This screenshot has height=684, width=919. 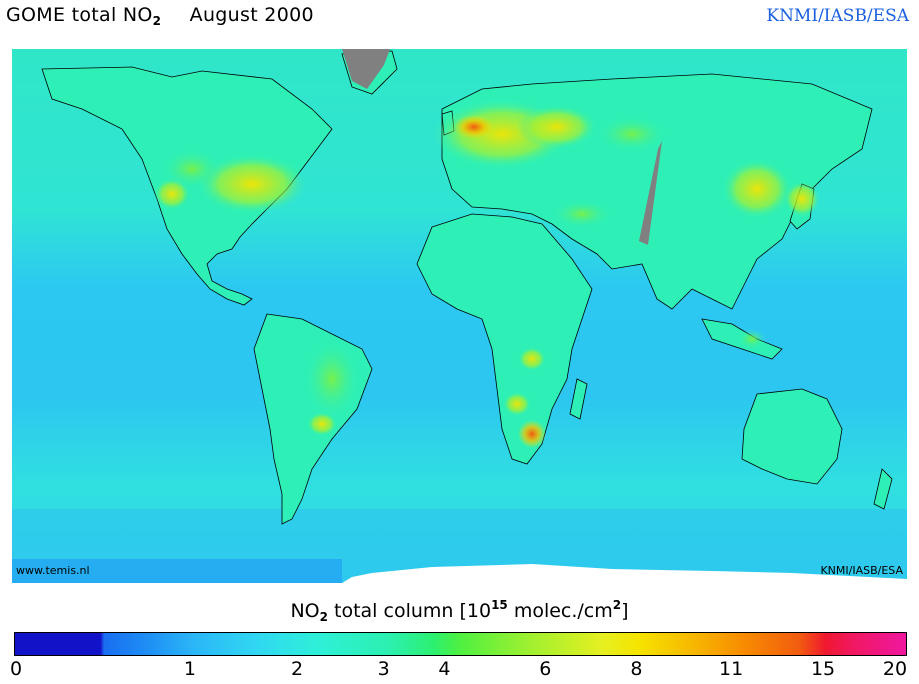 What do you see at coordinates (895, 669) in the screenshot?
I see `colorbar-tick-label: 20` at bounding box center [895, 669].